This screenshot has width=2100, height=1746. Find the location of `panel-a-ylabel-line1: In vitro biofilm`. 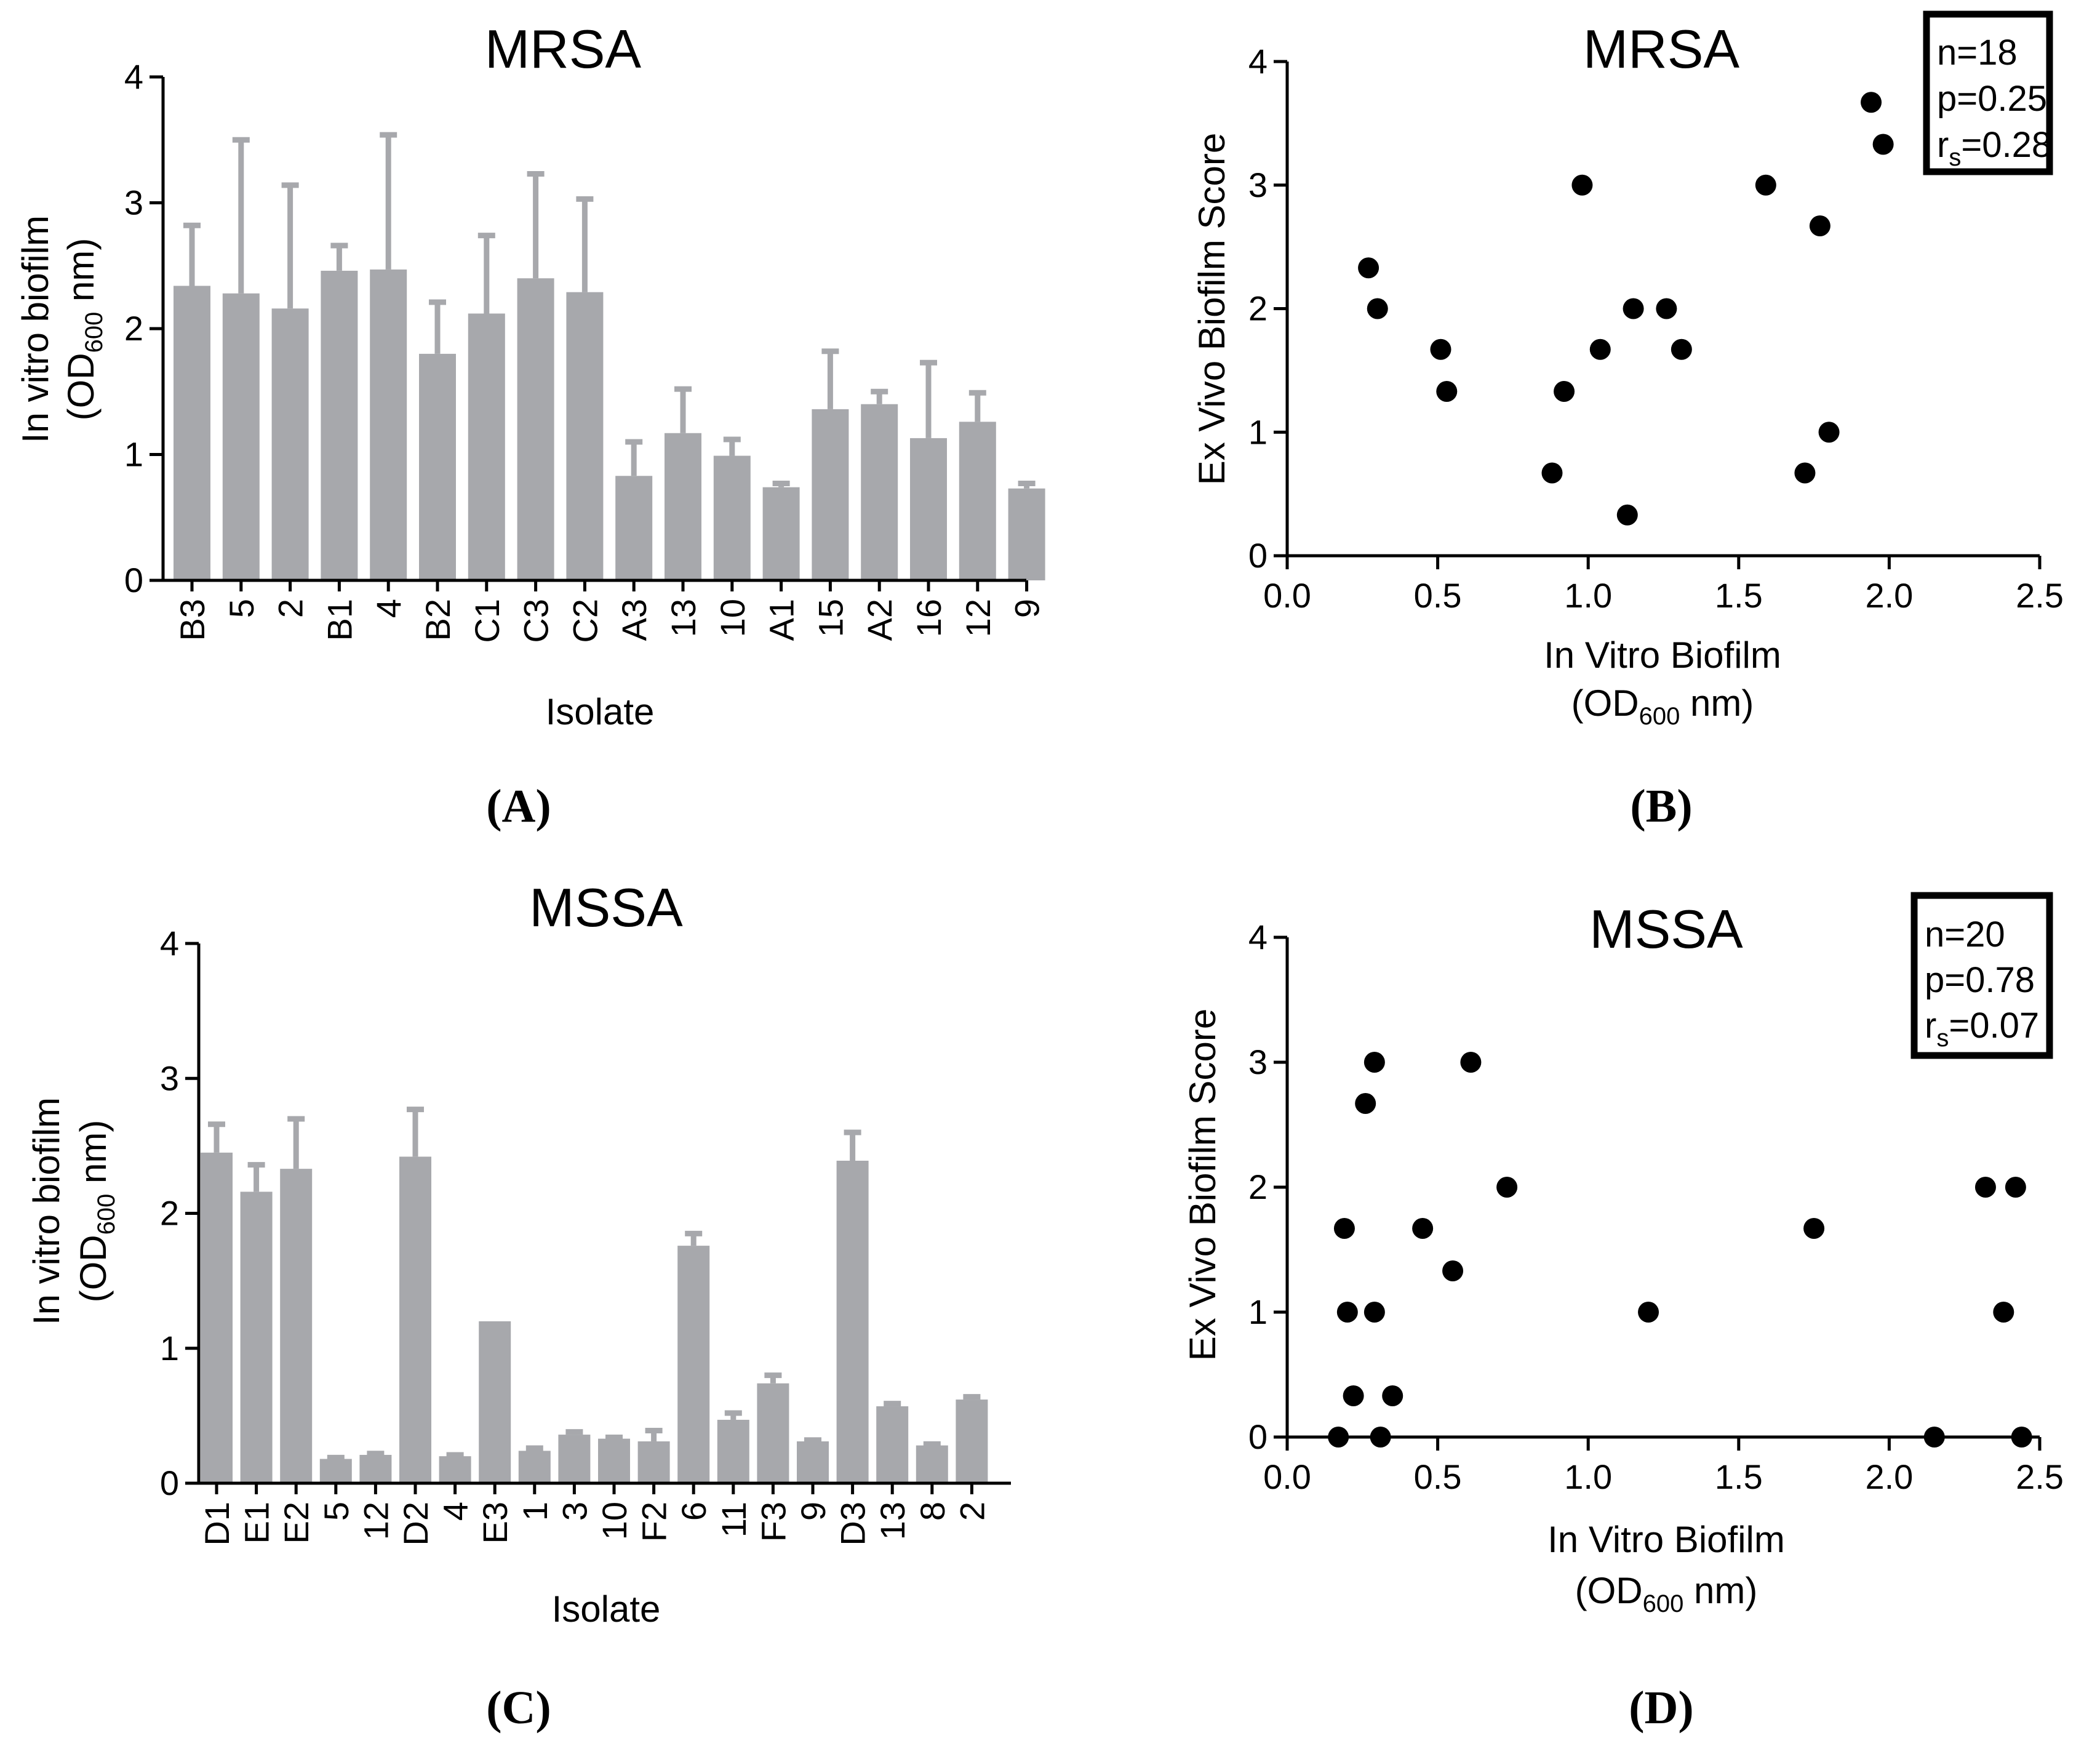

panel-a-ylabel-line1: In vitro biofilm is located at coordinates (35, 329).